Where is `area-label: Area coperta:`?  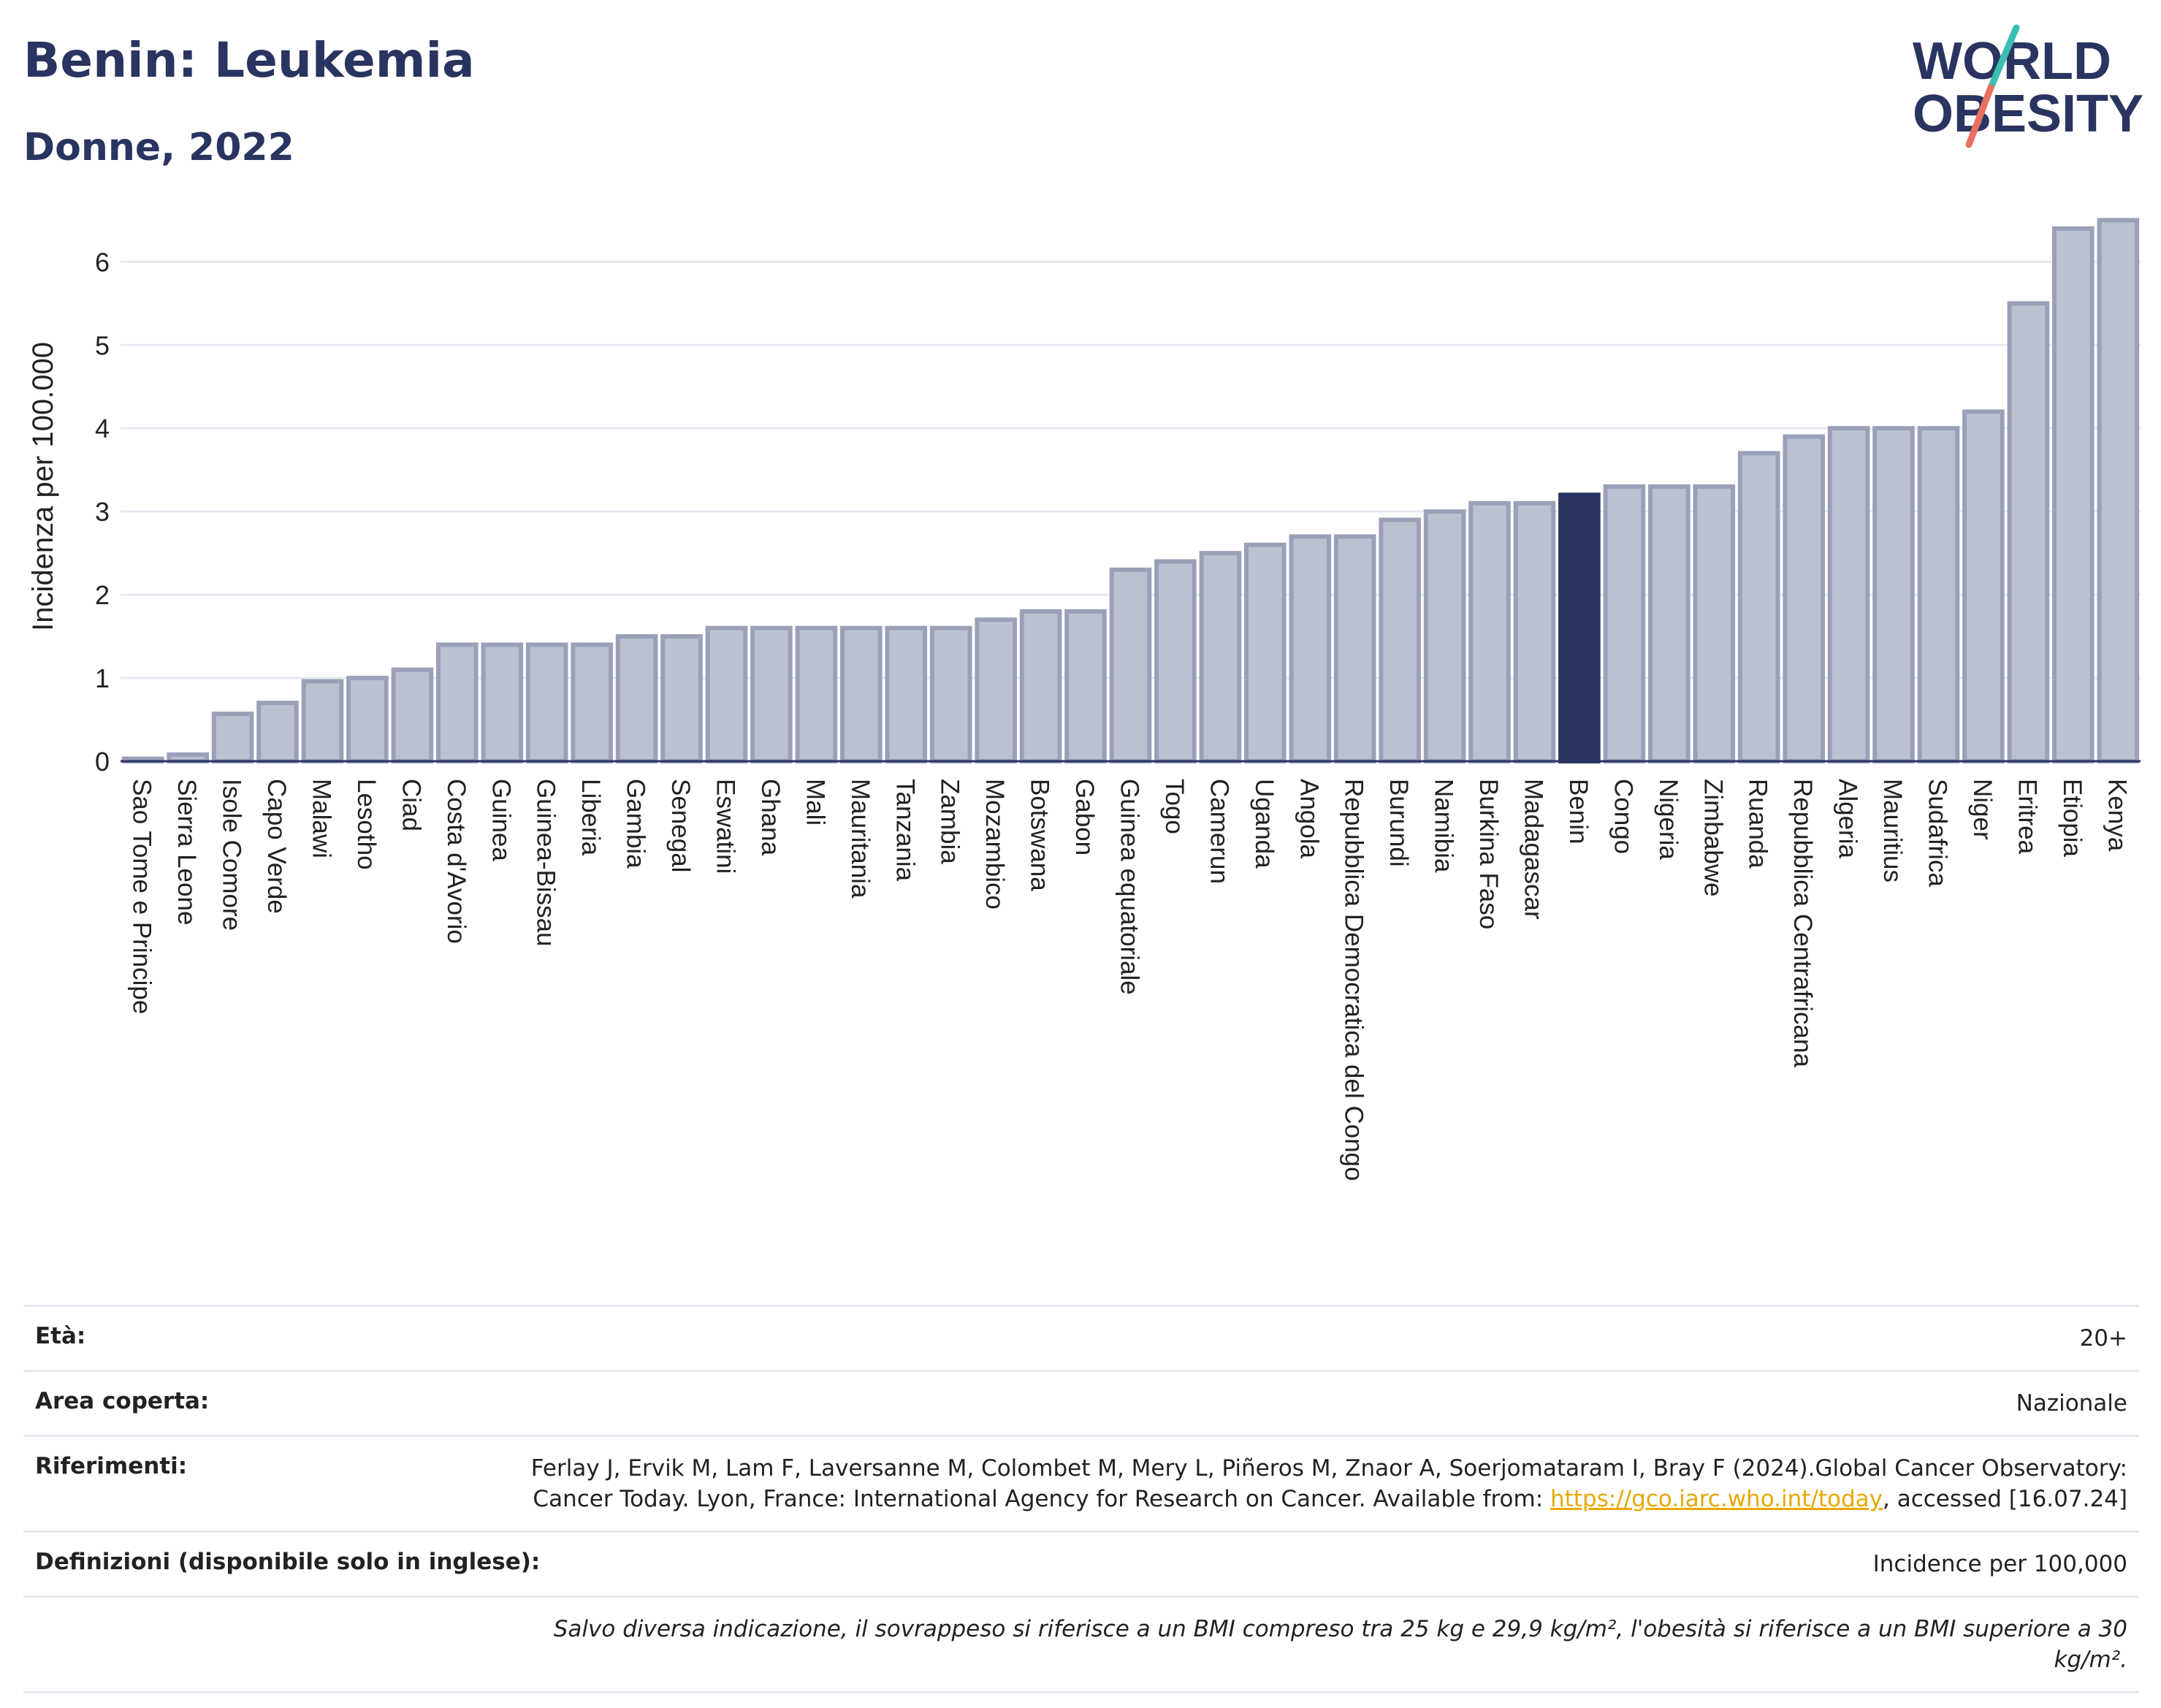 area-label: Area coperta: is located at coordinates (122, 1401).